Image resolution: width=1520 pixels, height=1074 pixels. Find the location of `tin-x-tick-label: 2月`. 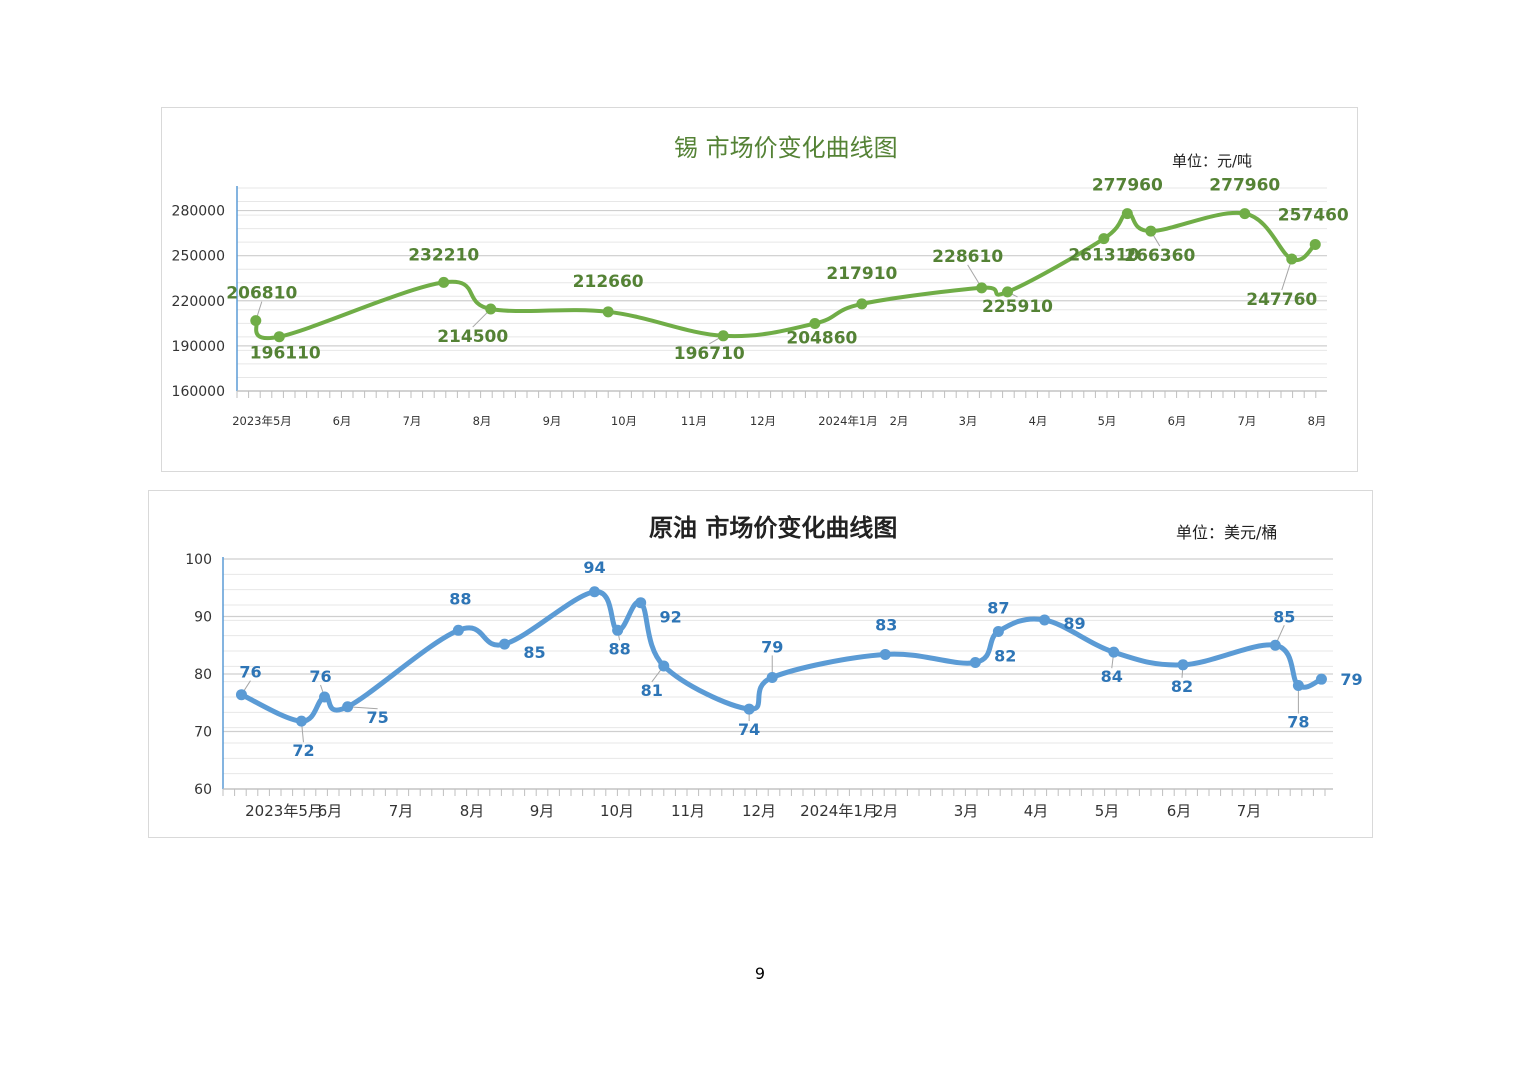

tin-x-tick-label: 2月 is located at coordinates (899, 421).